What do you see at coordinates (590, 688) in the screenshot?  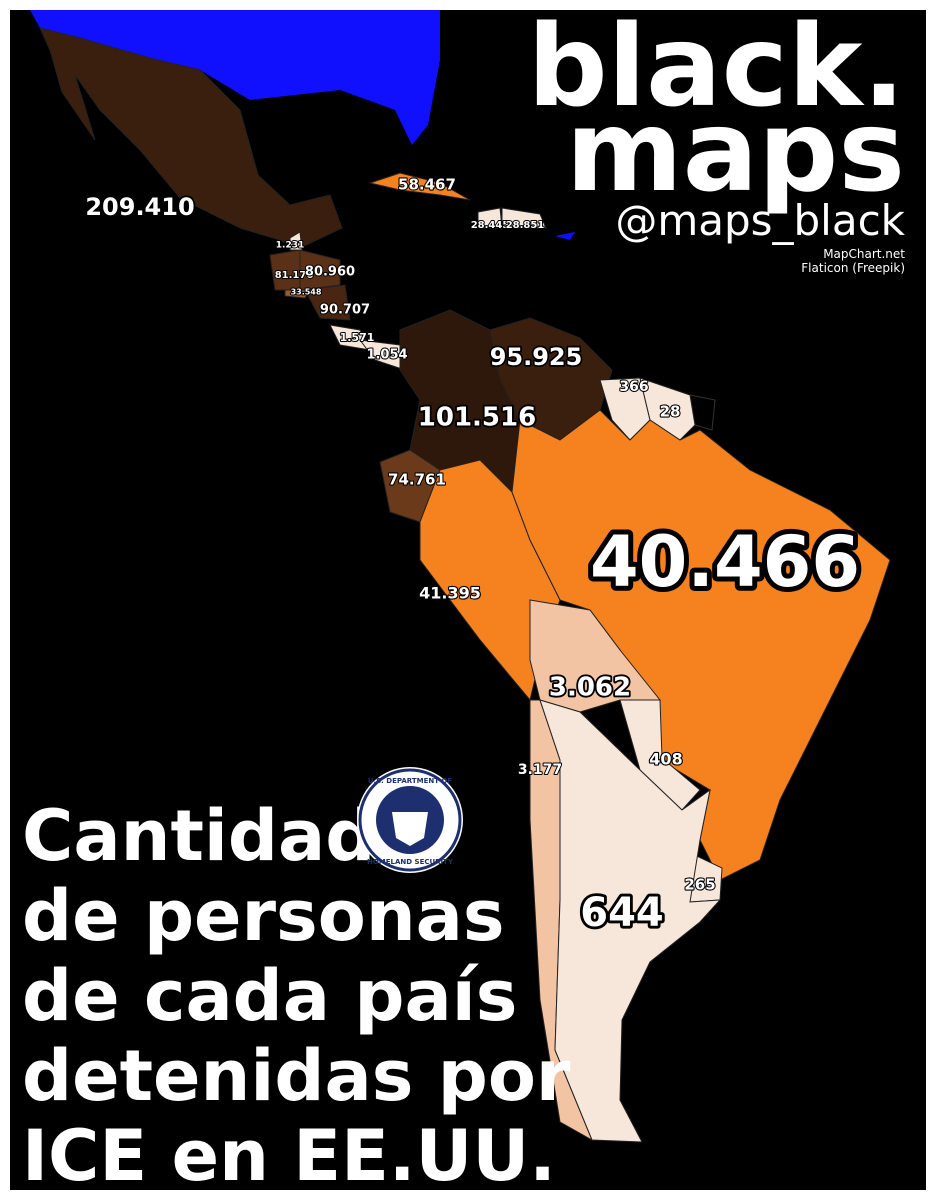 I see `country-label: 3.062` at bounding box center [590, 688].